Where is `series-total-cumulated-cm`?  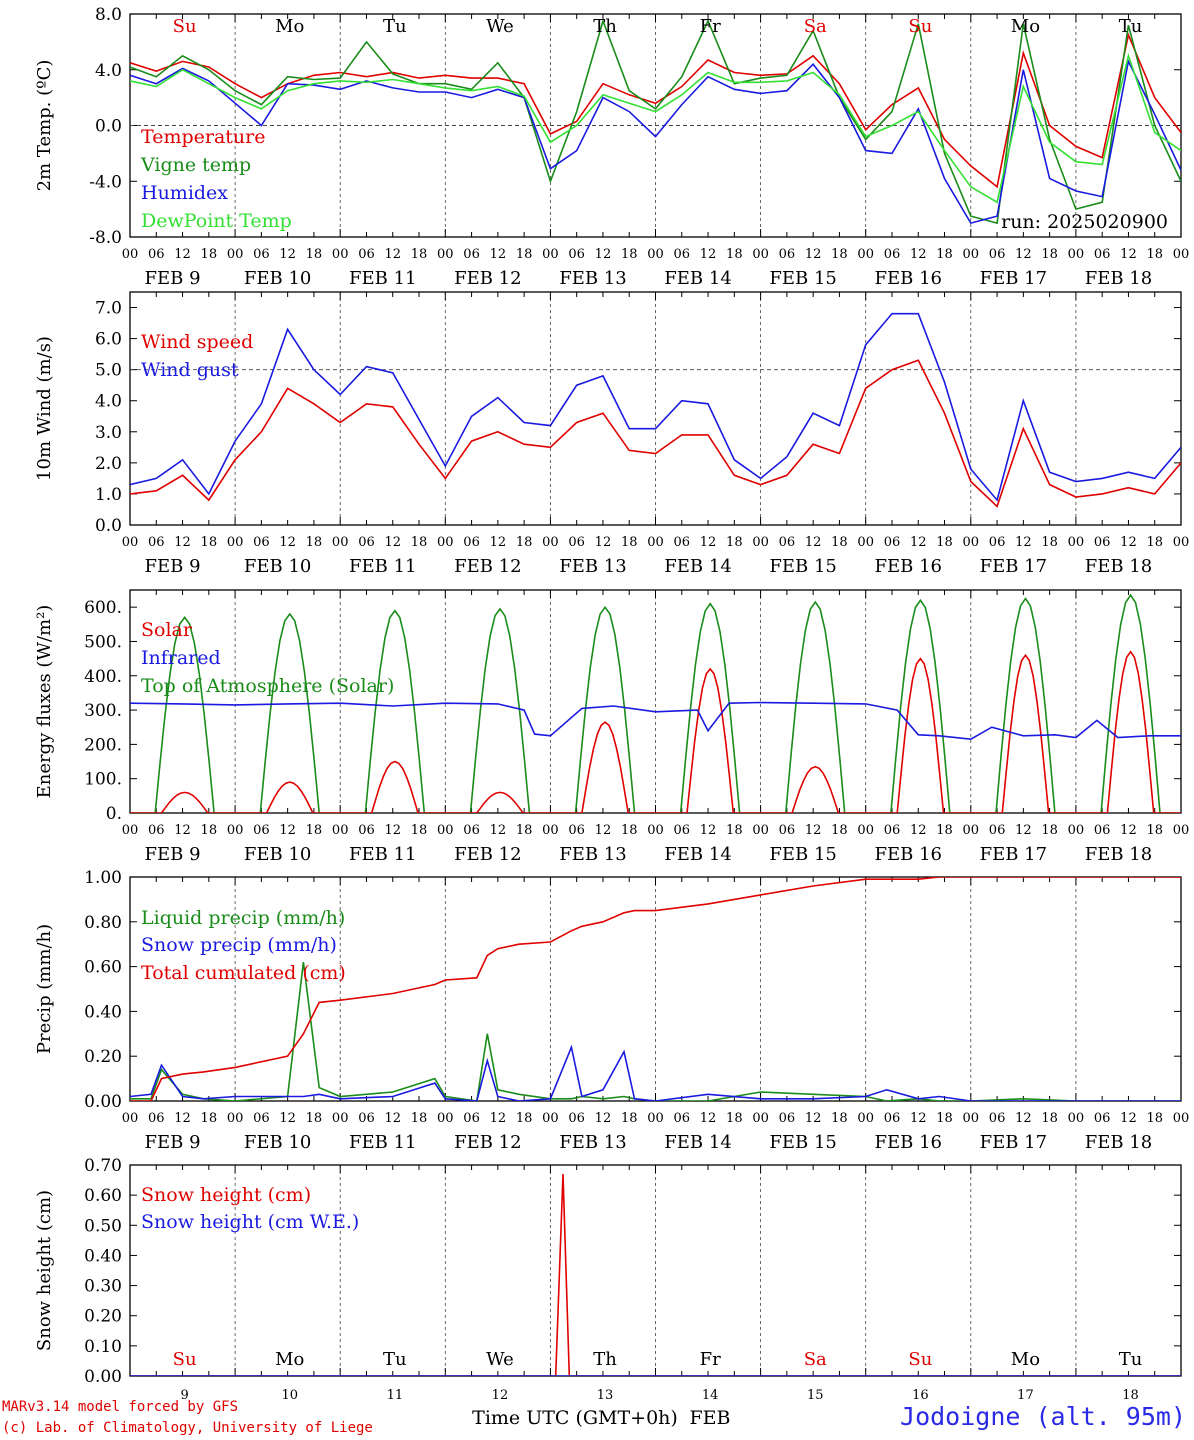
series-total-cumulated-cm is located at coordinates (655, 989).